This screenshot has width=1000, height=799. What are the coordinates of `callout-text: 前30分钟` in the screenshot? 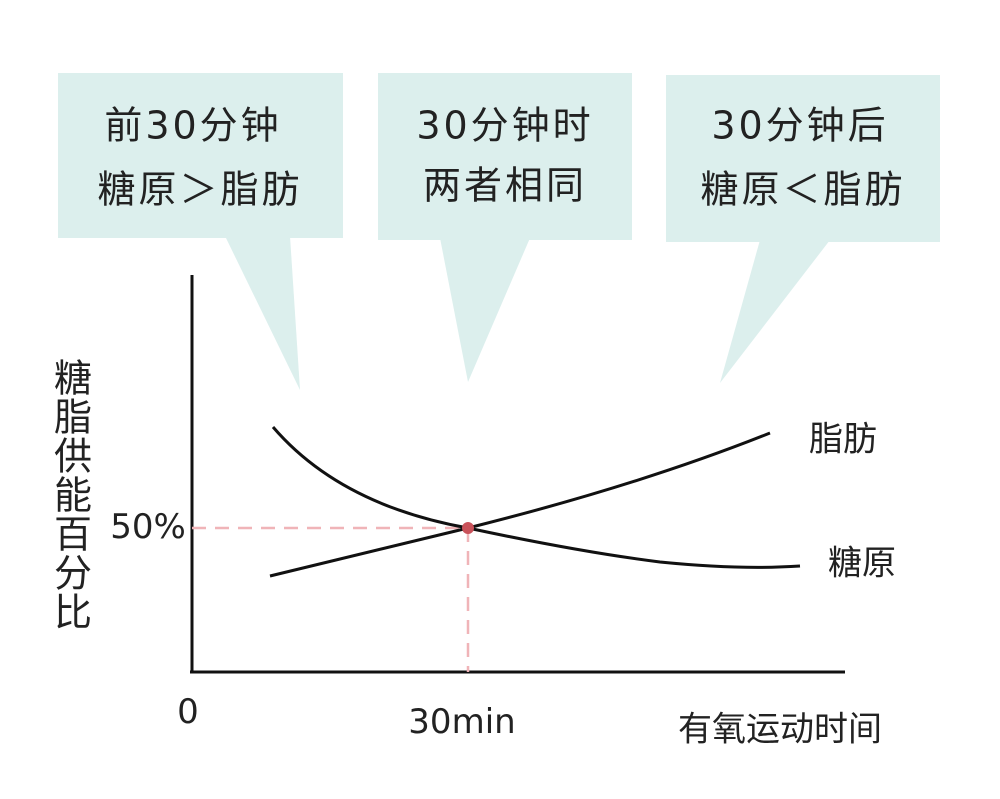 It's located at (193, 125).